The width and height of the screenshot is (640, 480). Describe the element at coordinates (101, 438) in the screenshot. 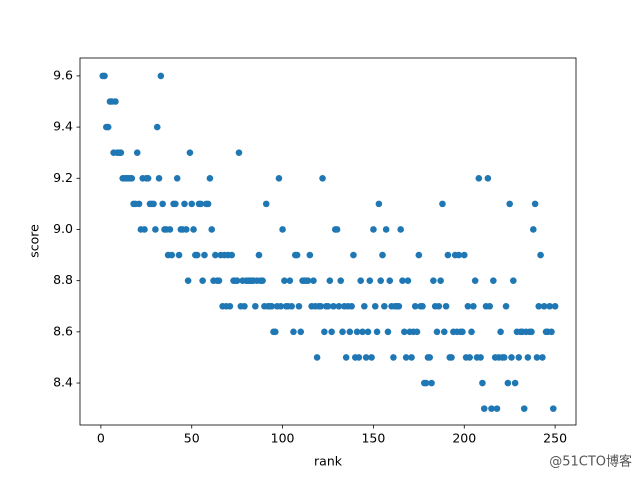

I see `x-tick-label: 0` at that location.